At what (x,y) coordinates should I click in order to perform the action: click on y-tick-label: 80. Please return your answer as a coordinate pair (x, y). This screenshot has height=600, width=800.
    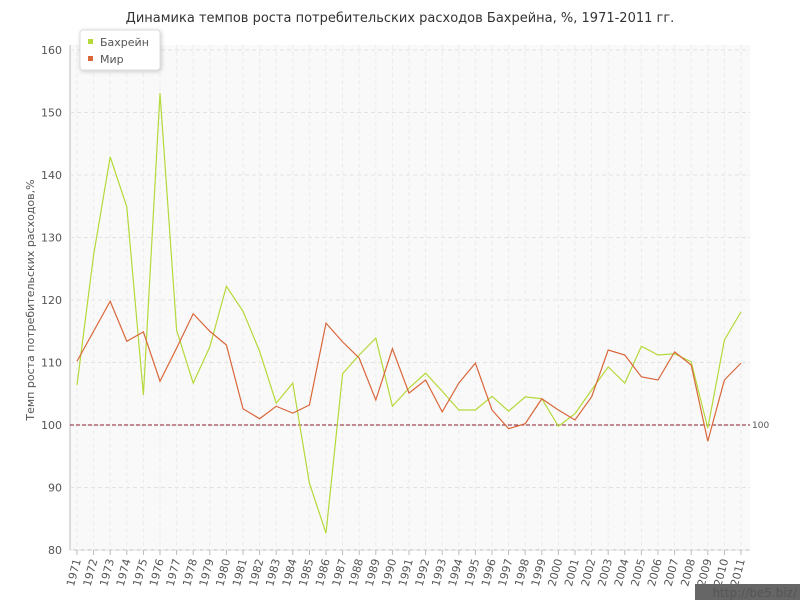
    Looking at the image, I should click on (55, 550).